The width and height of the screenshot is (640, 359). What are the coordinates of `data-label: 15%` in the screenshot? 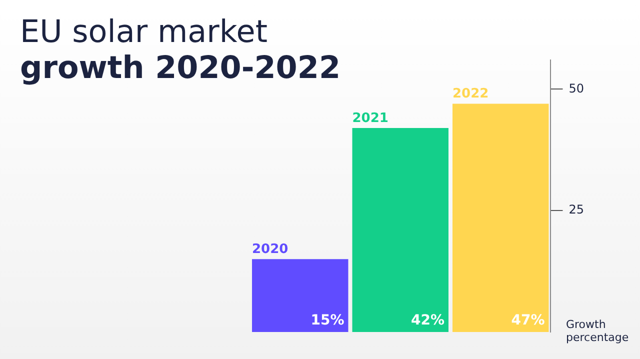 It's located at (327, 320).